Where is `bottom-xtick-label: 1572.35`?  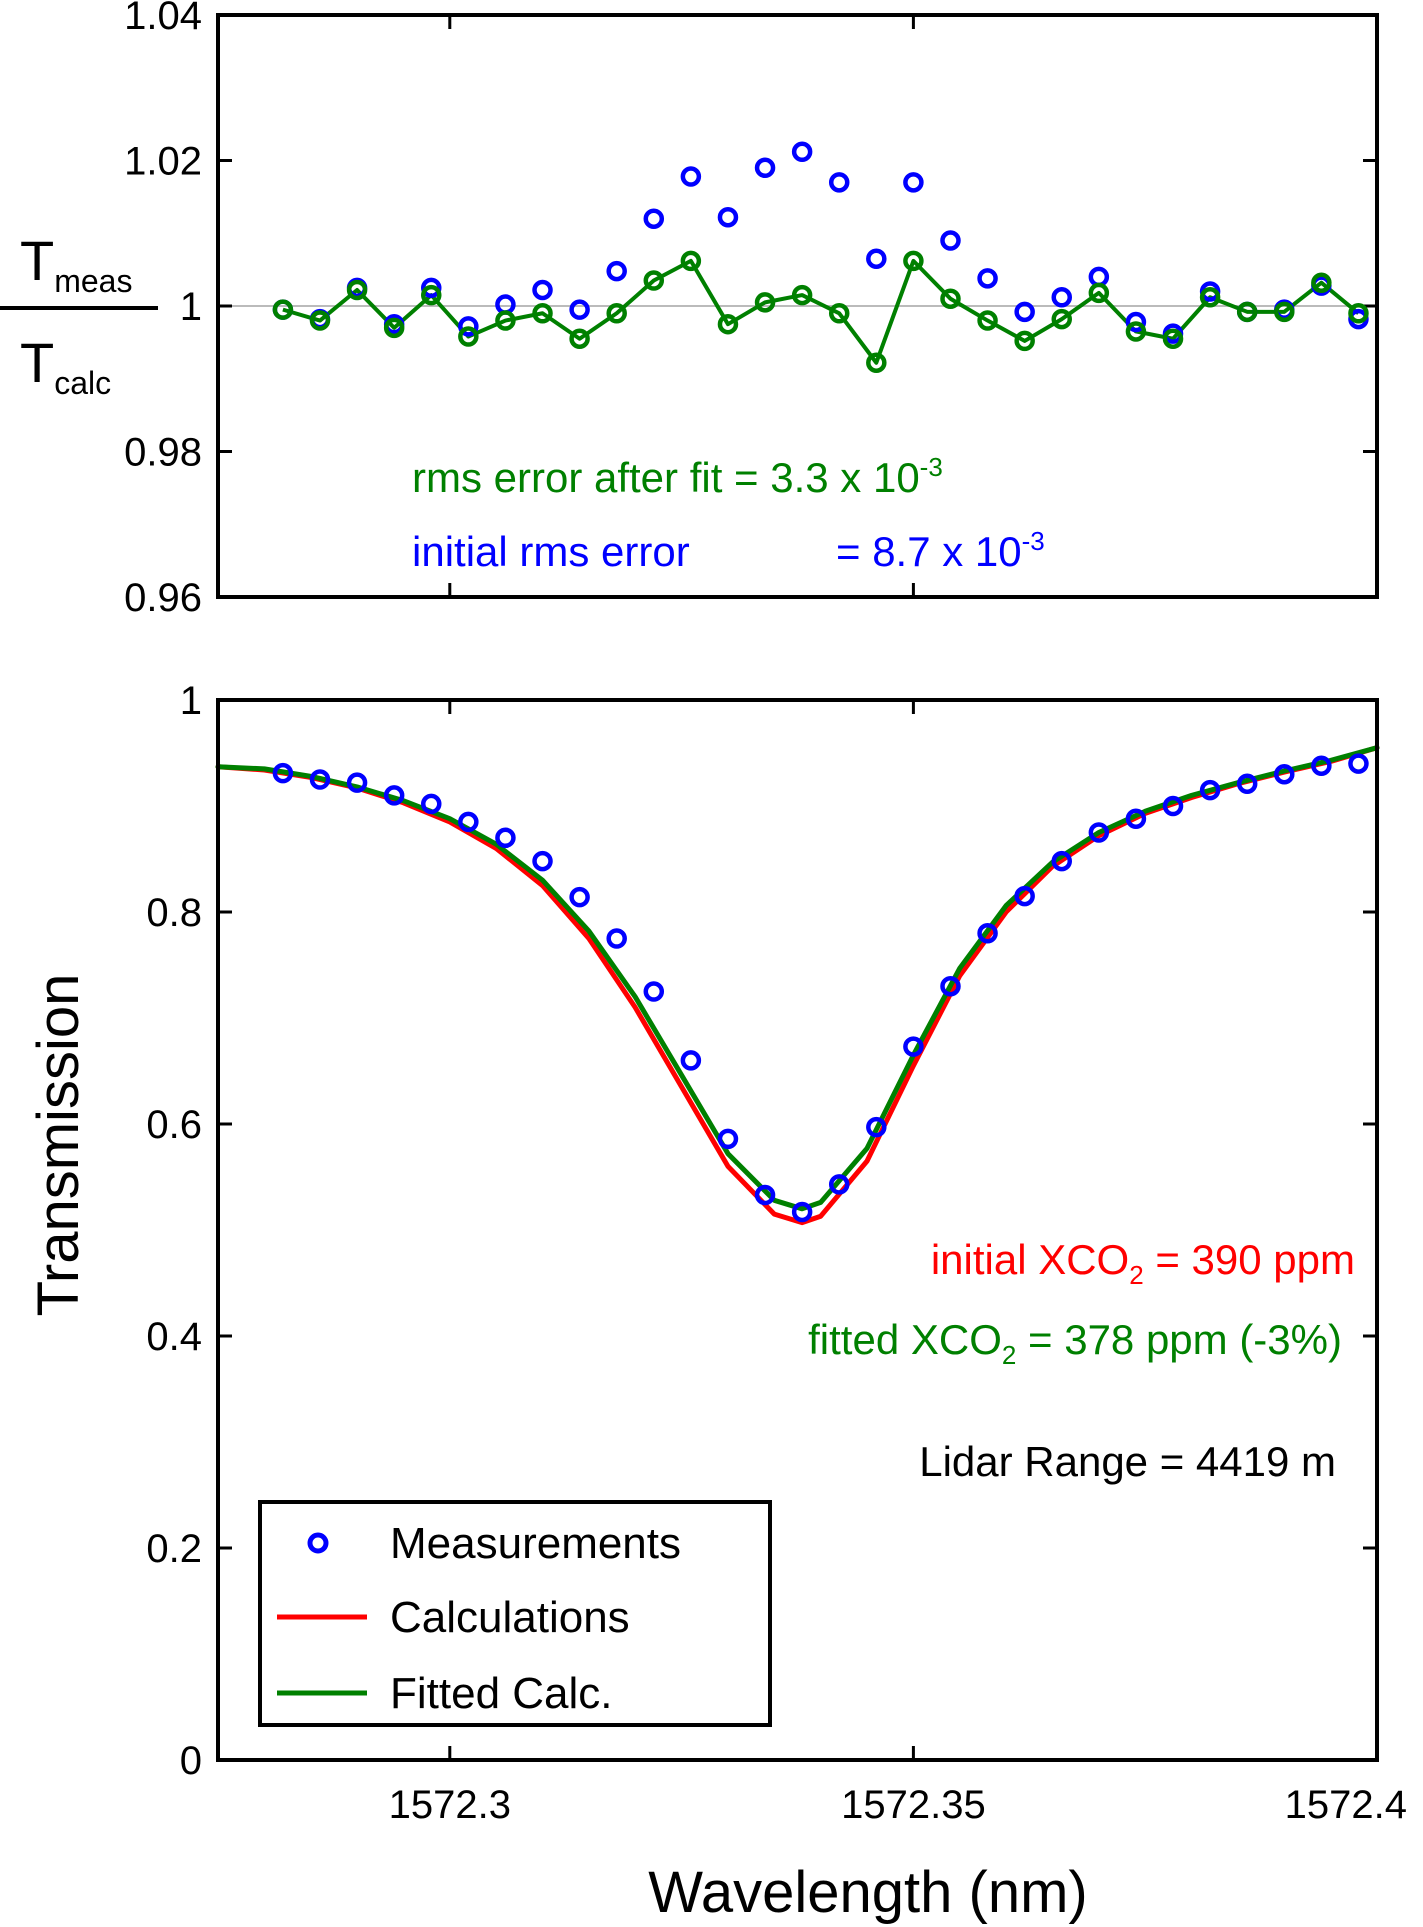 bottom-xtick-label: 1572.35 is located at coordinates (913, 1805).